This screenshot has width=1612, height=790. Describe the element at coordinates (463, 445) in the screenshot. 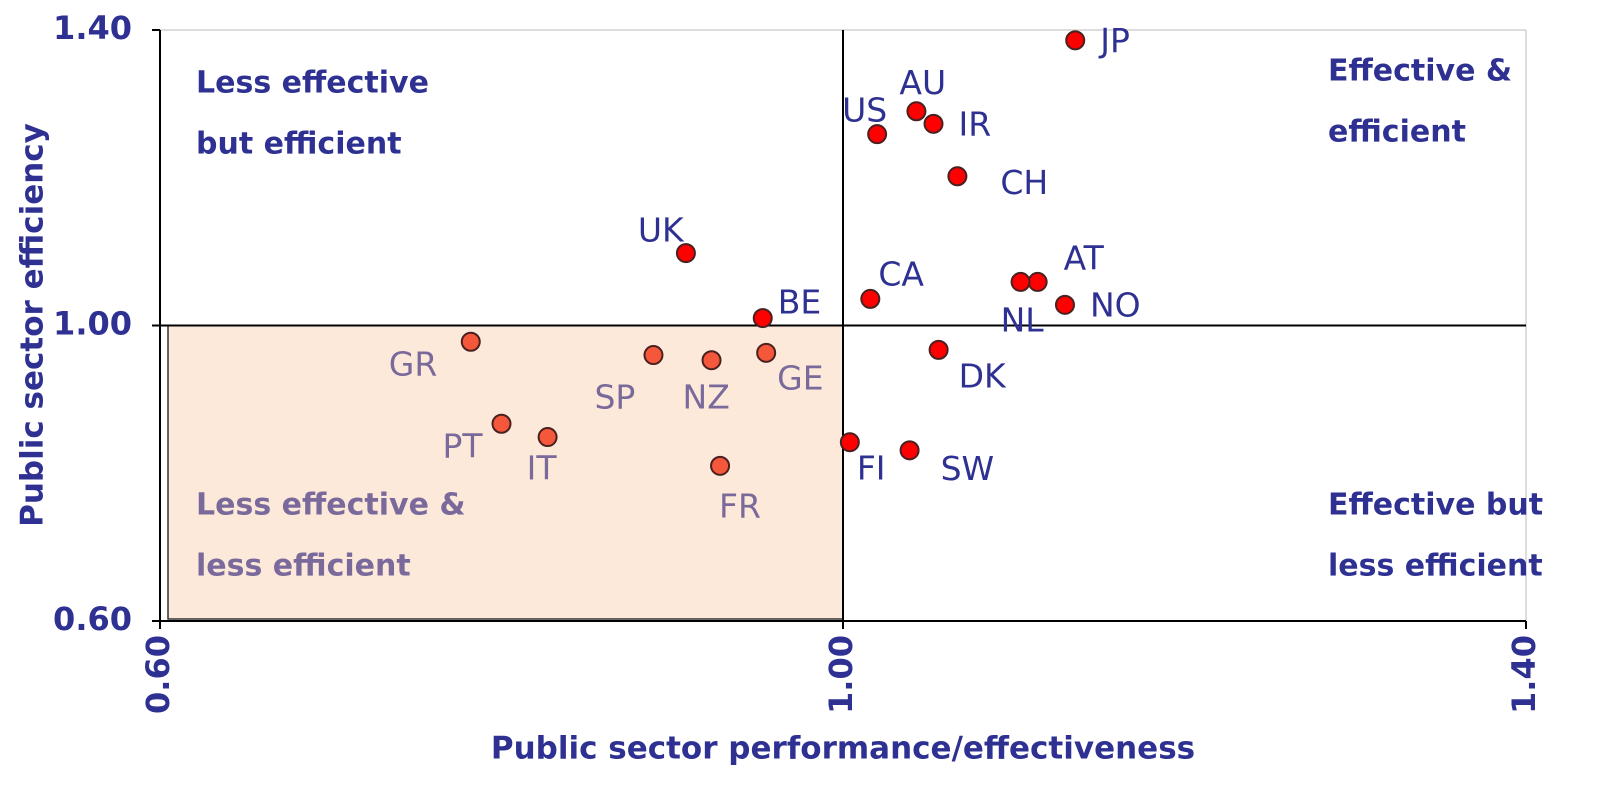

I see `point-label: PT` at that location.